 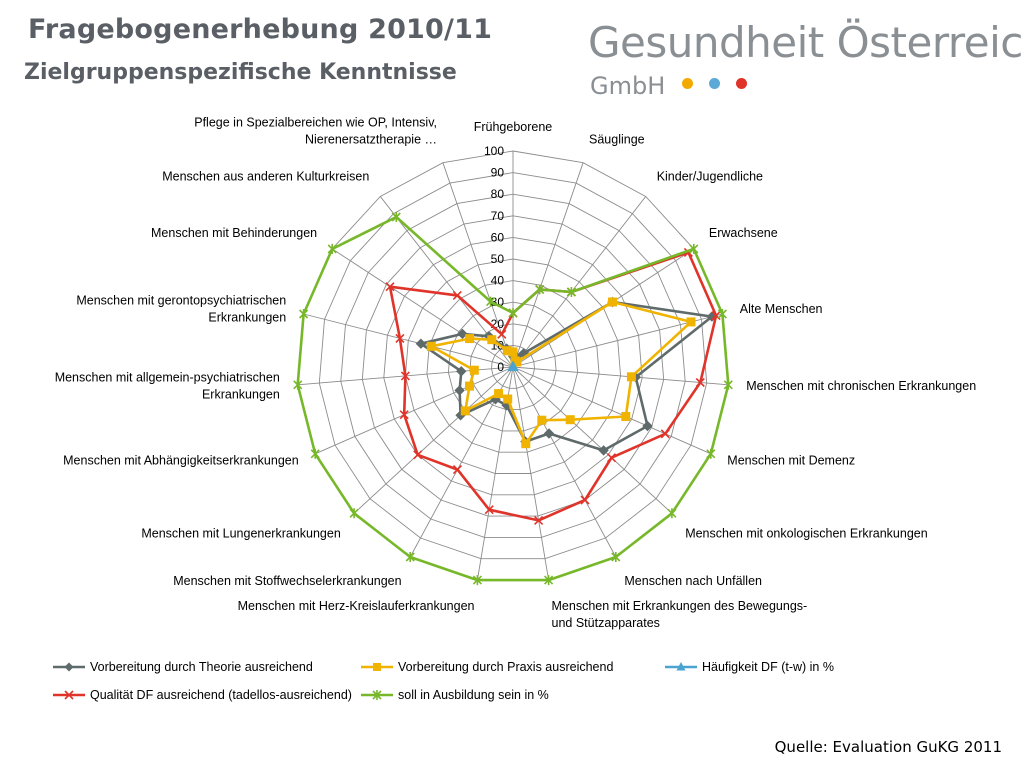 I want to click on tick-label: 50, so click(x=498, y=259).